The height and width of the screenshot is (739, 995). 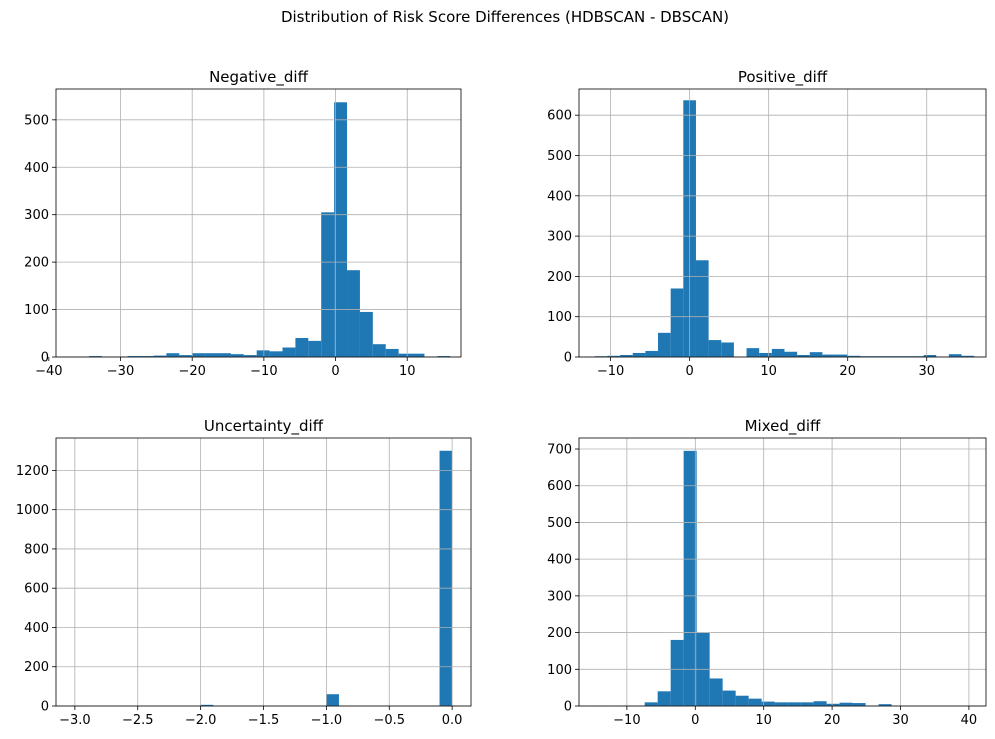 What do you see at coordinates (559, 486) in the screenshot?
I see `mixed-diff-y-tick-label: 600` at bounding box center [559, 486].